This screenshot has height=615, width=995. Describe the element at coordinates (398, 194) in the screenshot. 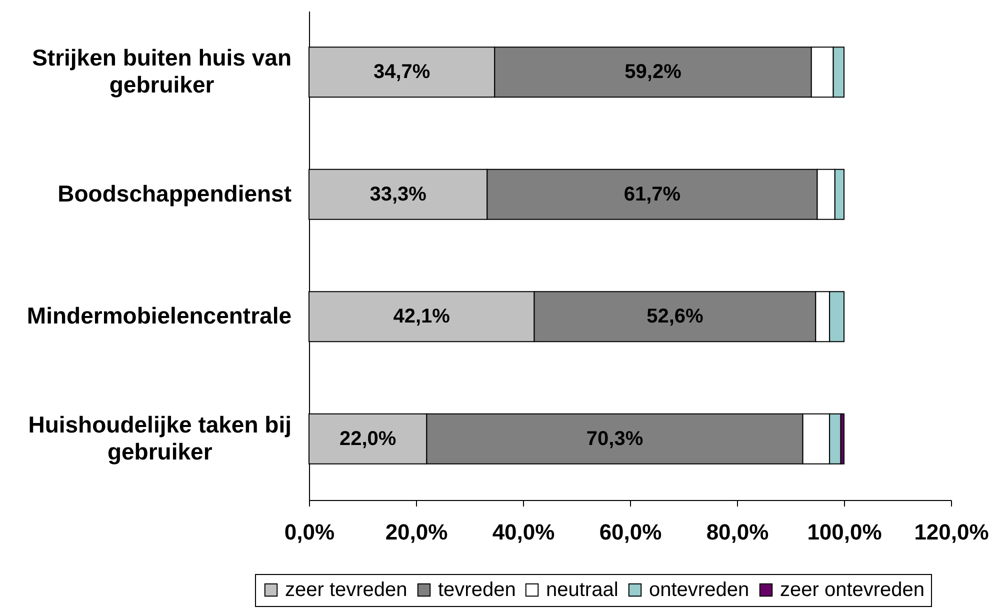

I see `data-label: 33,3%` at that location.